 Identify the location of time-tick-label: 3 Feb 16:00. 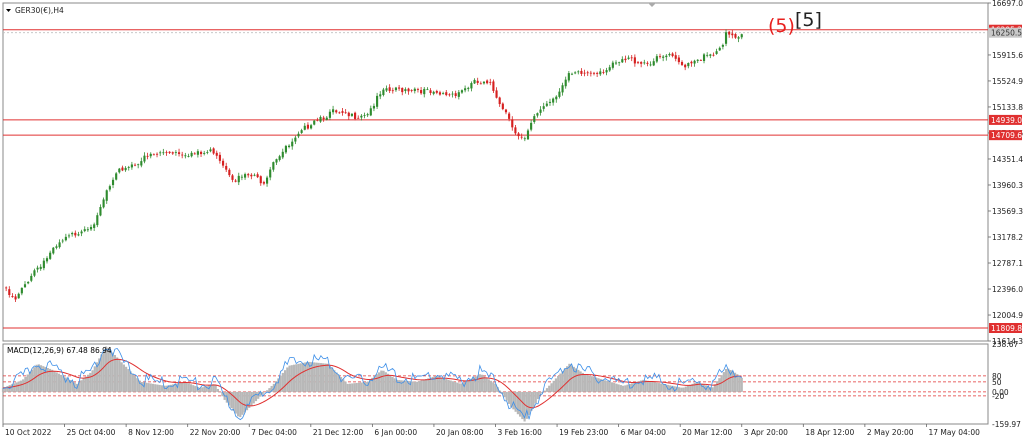
(520, 432).